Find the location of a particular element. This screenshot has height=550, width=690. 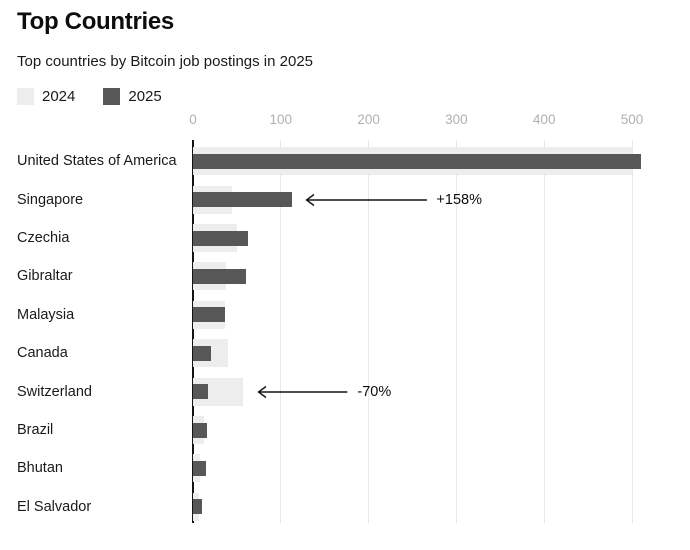

country-label: Czechia is located at coordinates (43, 237).